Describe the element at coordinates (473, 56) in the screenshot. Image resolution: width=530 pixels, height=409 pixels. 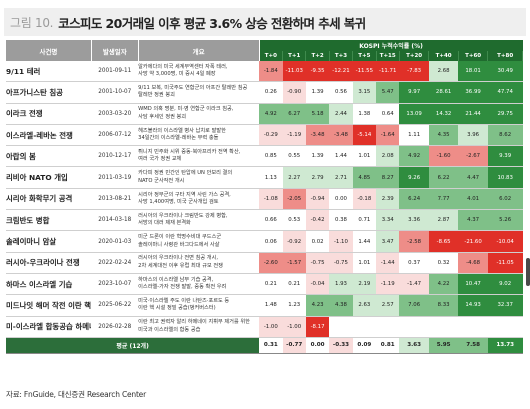
I see `period-header-8: T+60` at that location.